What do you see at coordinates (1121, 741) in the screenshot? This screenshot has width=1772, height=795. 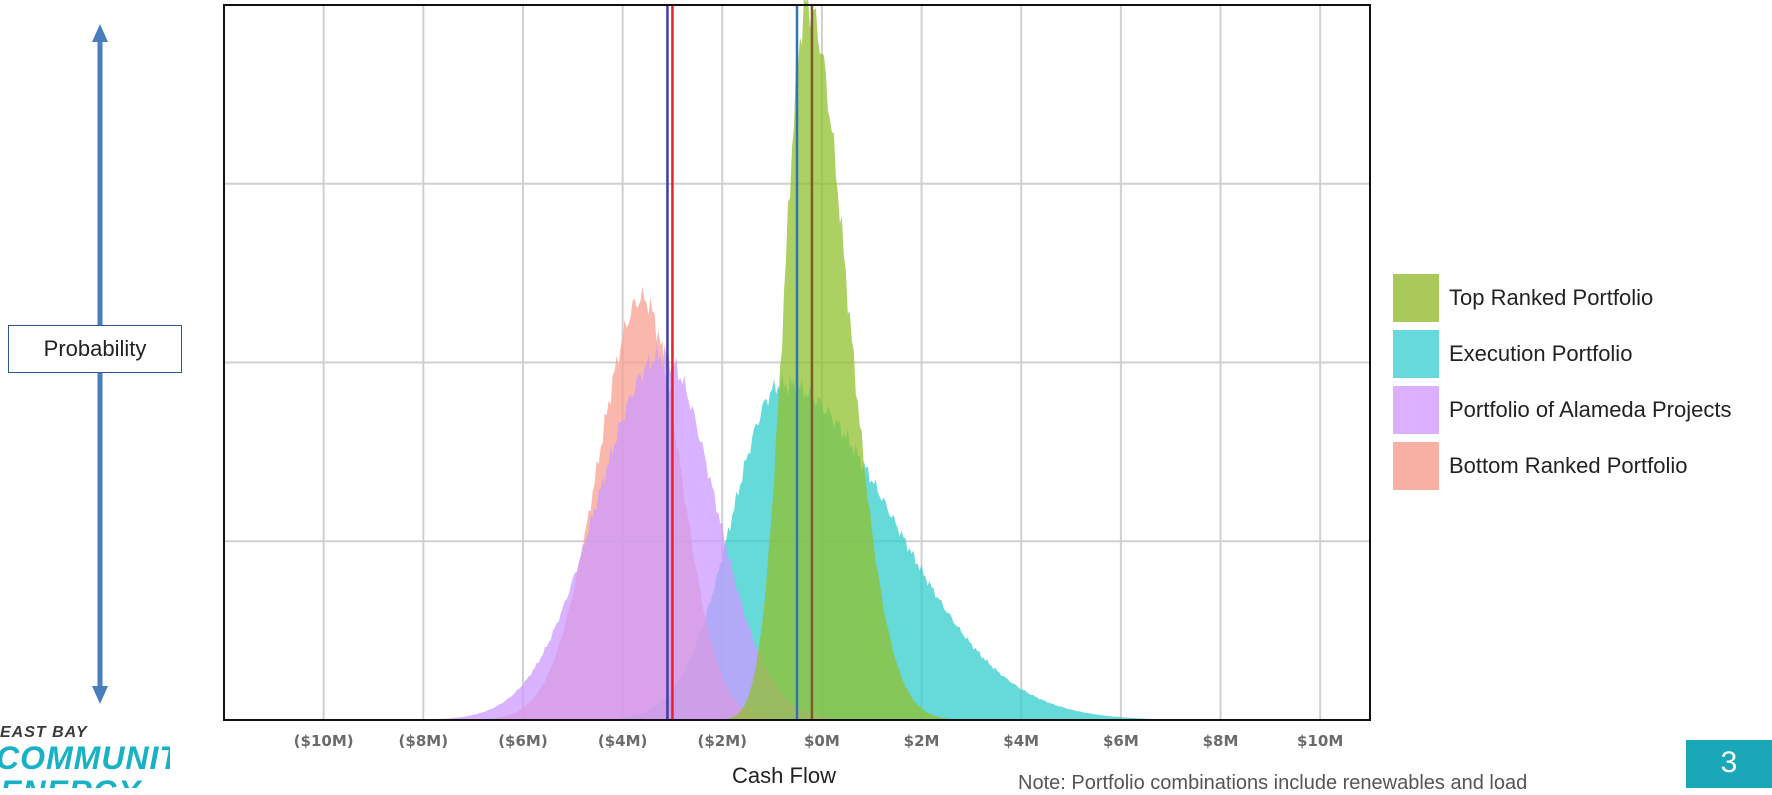 I see `x-tick-label: $6M` at bounding box center [1121, 741].